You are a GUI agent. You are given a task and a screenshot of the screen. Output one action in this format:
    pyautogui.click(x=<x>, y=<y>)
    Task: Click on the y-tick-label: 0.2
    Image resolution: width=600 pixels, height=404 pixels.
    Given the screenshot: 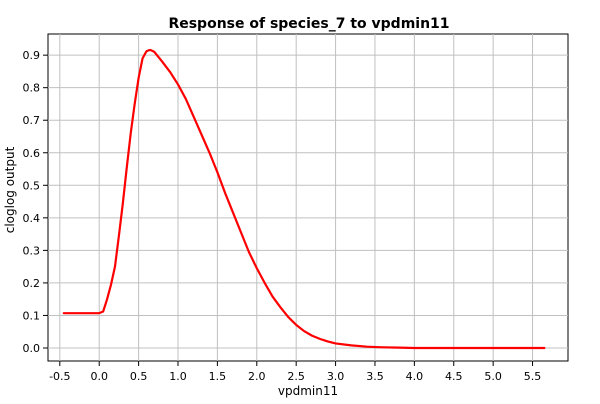 What is the action you would take?
    pyautogui.click(x=32, y=283)
    